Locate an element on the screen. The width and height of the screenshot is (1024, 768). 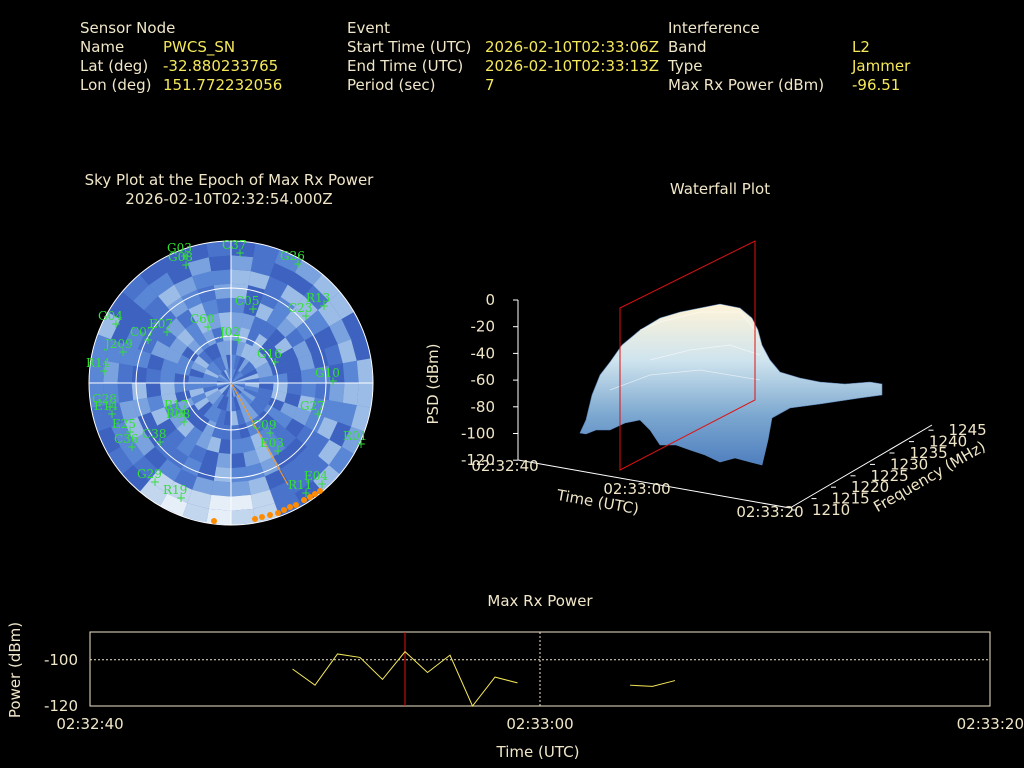
satellite-marker: +G29 is located at coordinates (149, 478).